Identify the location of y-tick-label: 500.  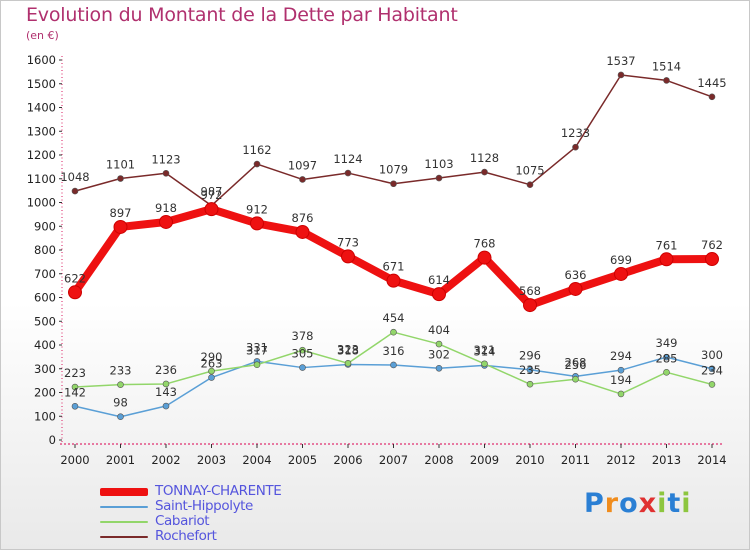
(45, 321).